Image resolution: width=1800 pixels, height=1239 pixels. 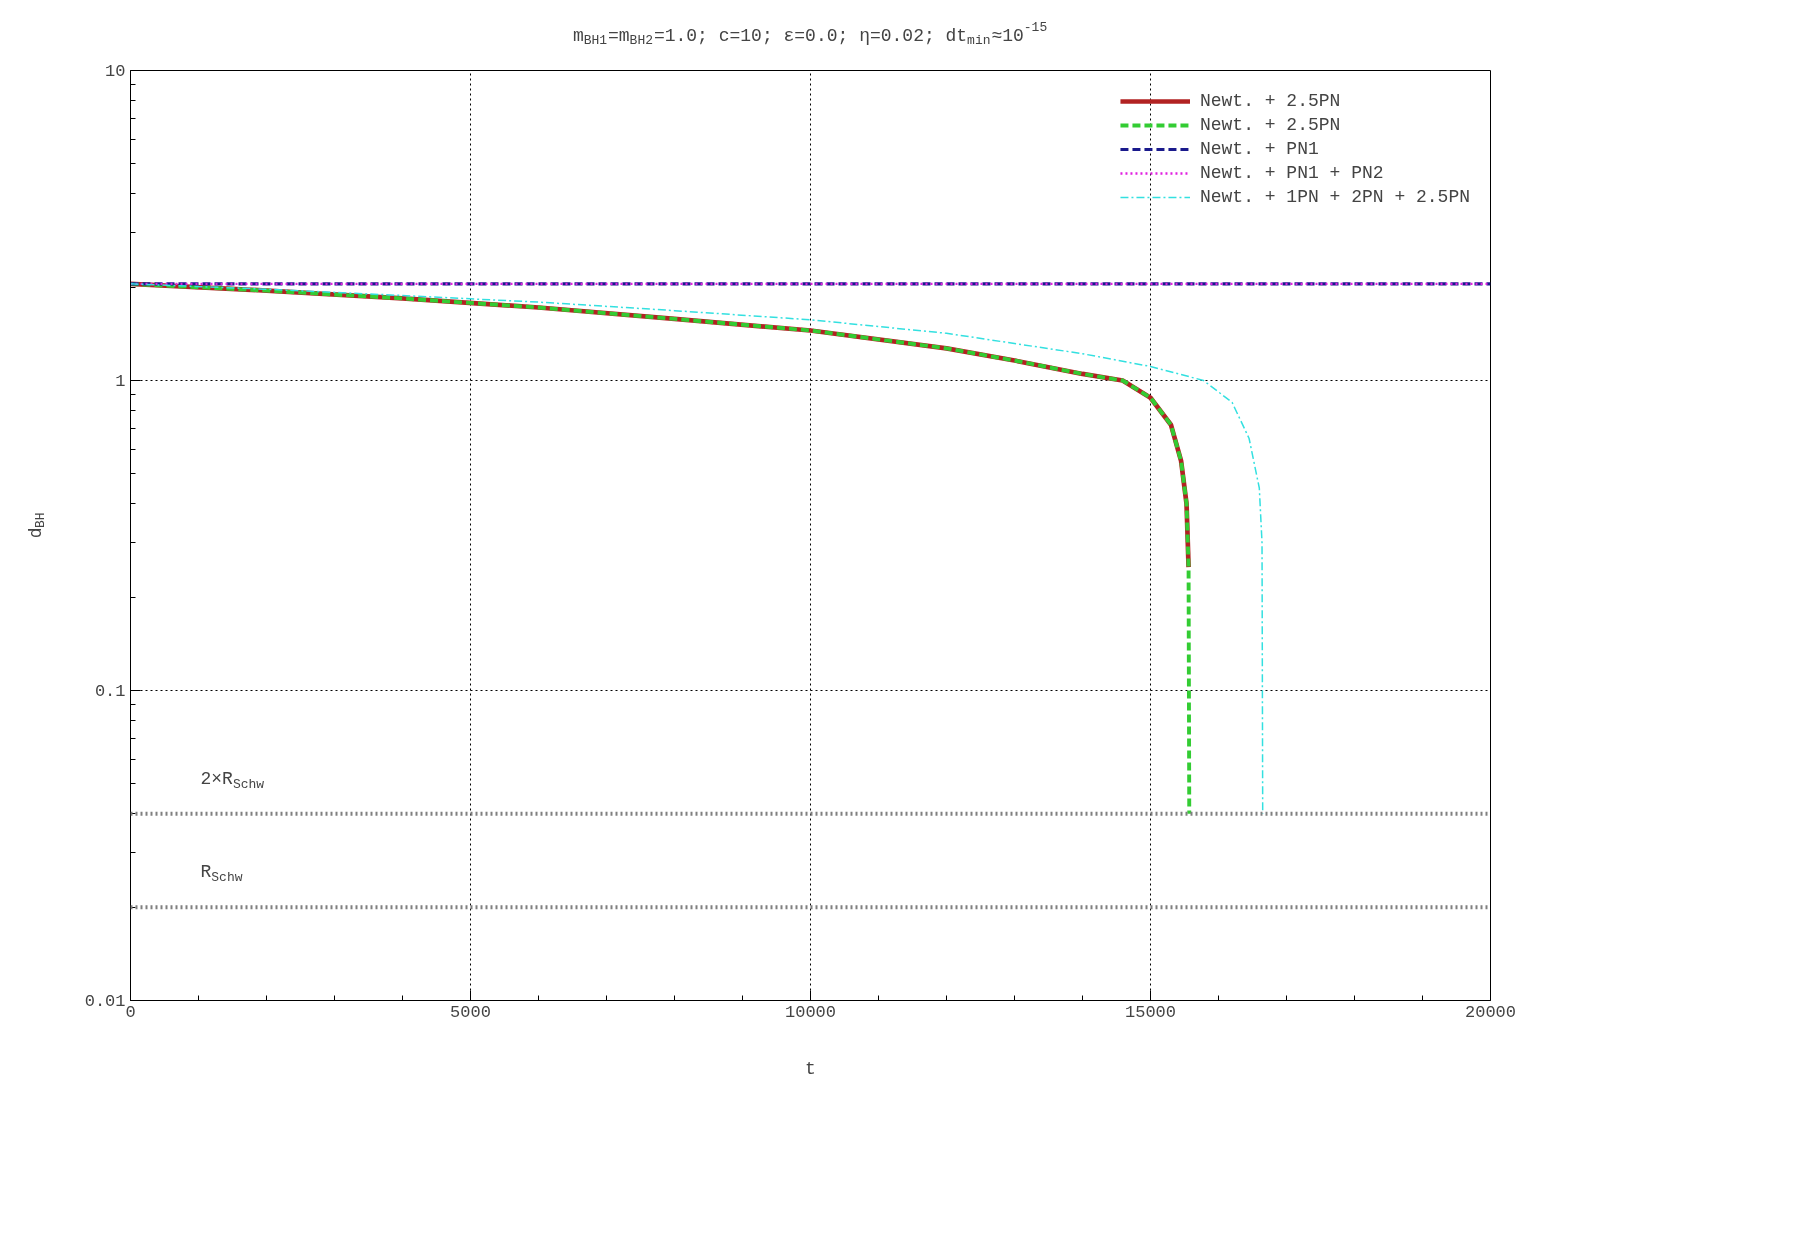 What do you see at coordinates (1334, 197) in the screenshot?
I see `legend-label: Newt. + 1PN + 2PN + 2.5PN` at bounding box center [1334, 197].